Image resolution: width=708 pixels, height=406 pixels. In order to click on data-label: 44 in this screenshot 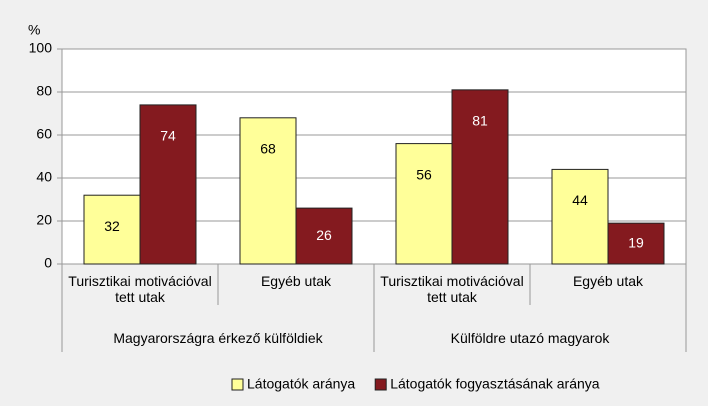, I will do `click(580, 200)`.